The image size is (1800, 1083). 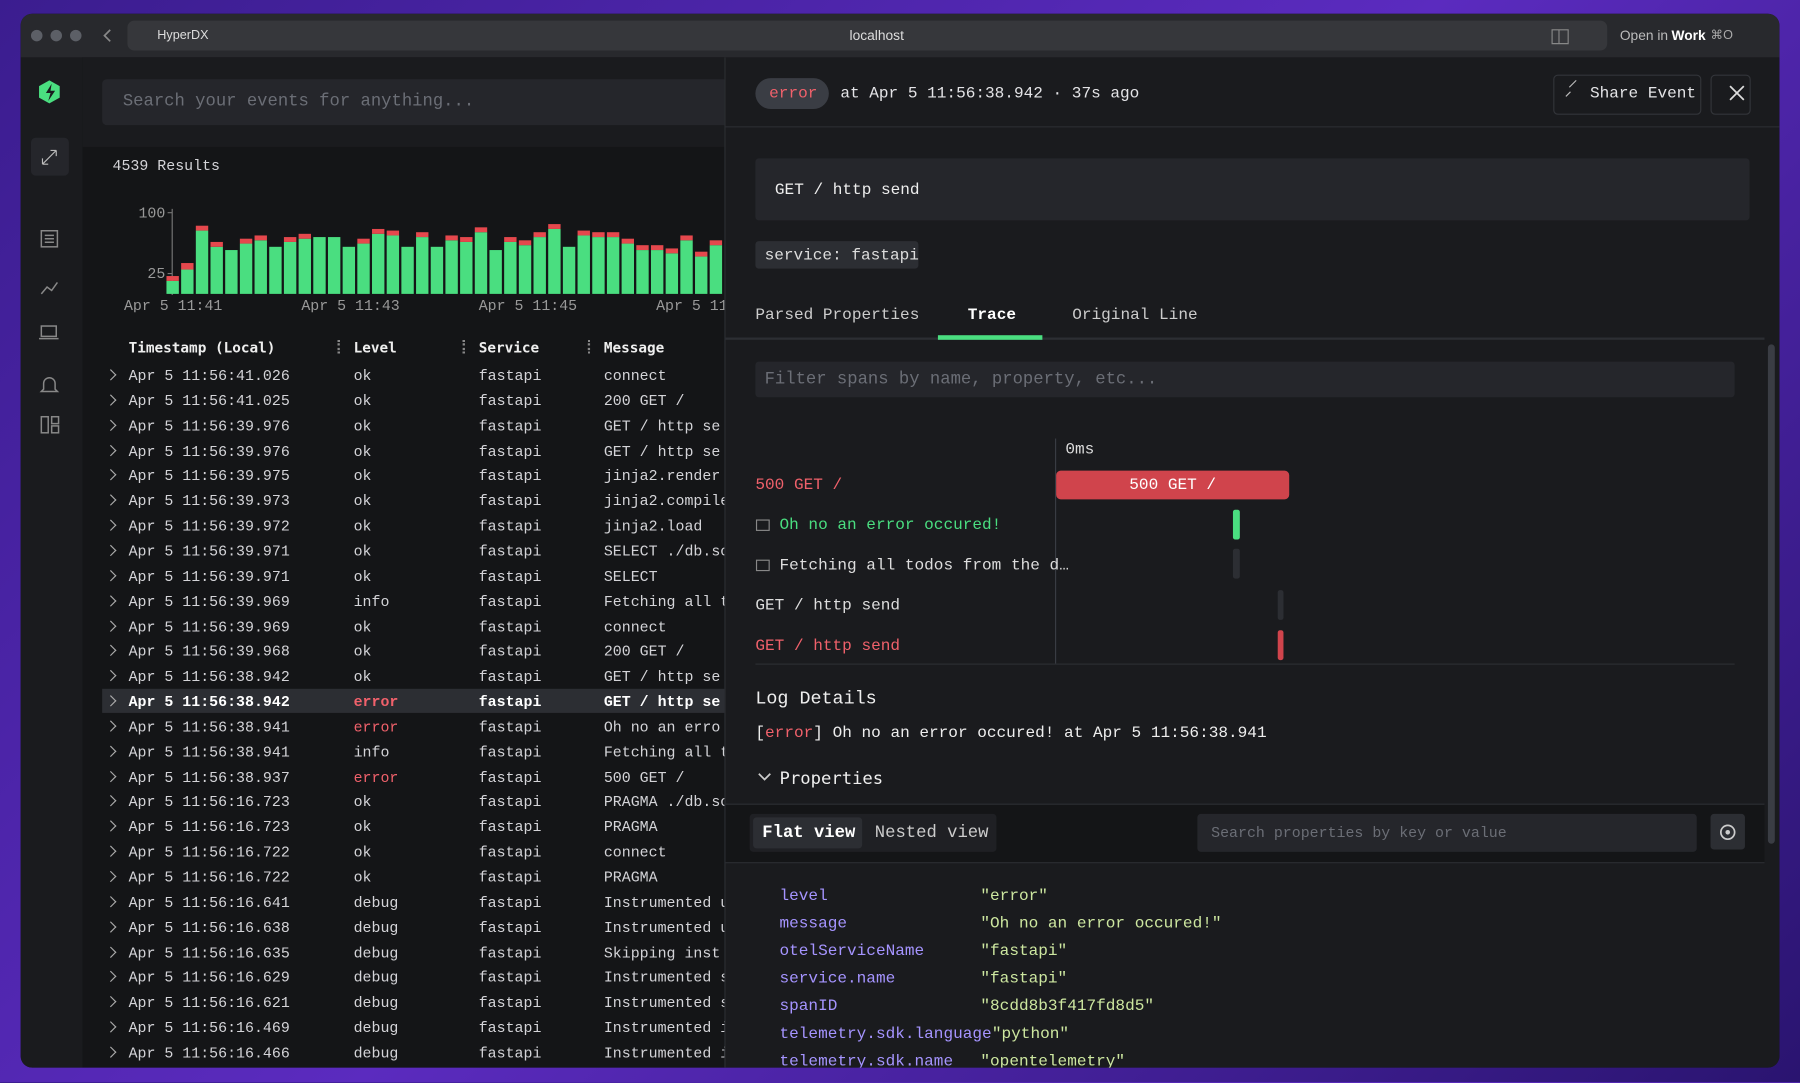 What do you see at coordinates (465, 346) in the screenshot?
I see `column-resizer` at bounding box center [465, 346].